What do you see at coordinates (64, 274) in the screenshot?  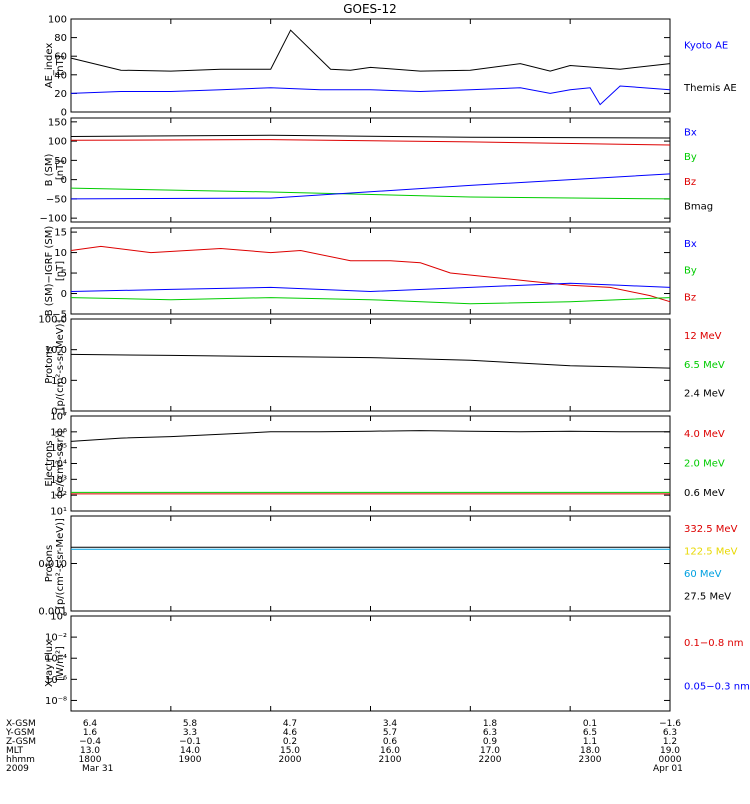 I see `y-tick-label: 5` at bounding box center [64, 274].